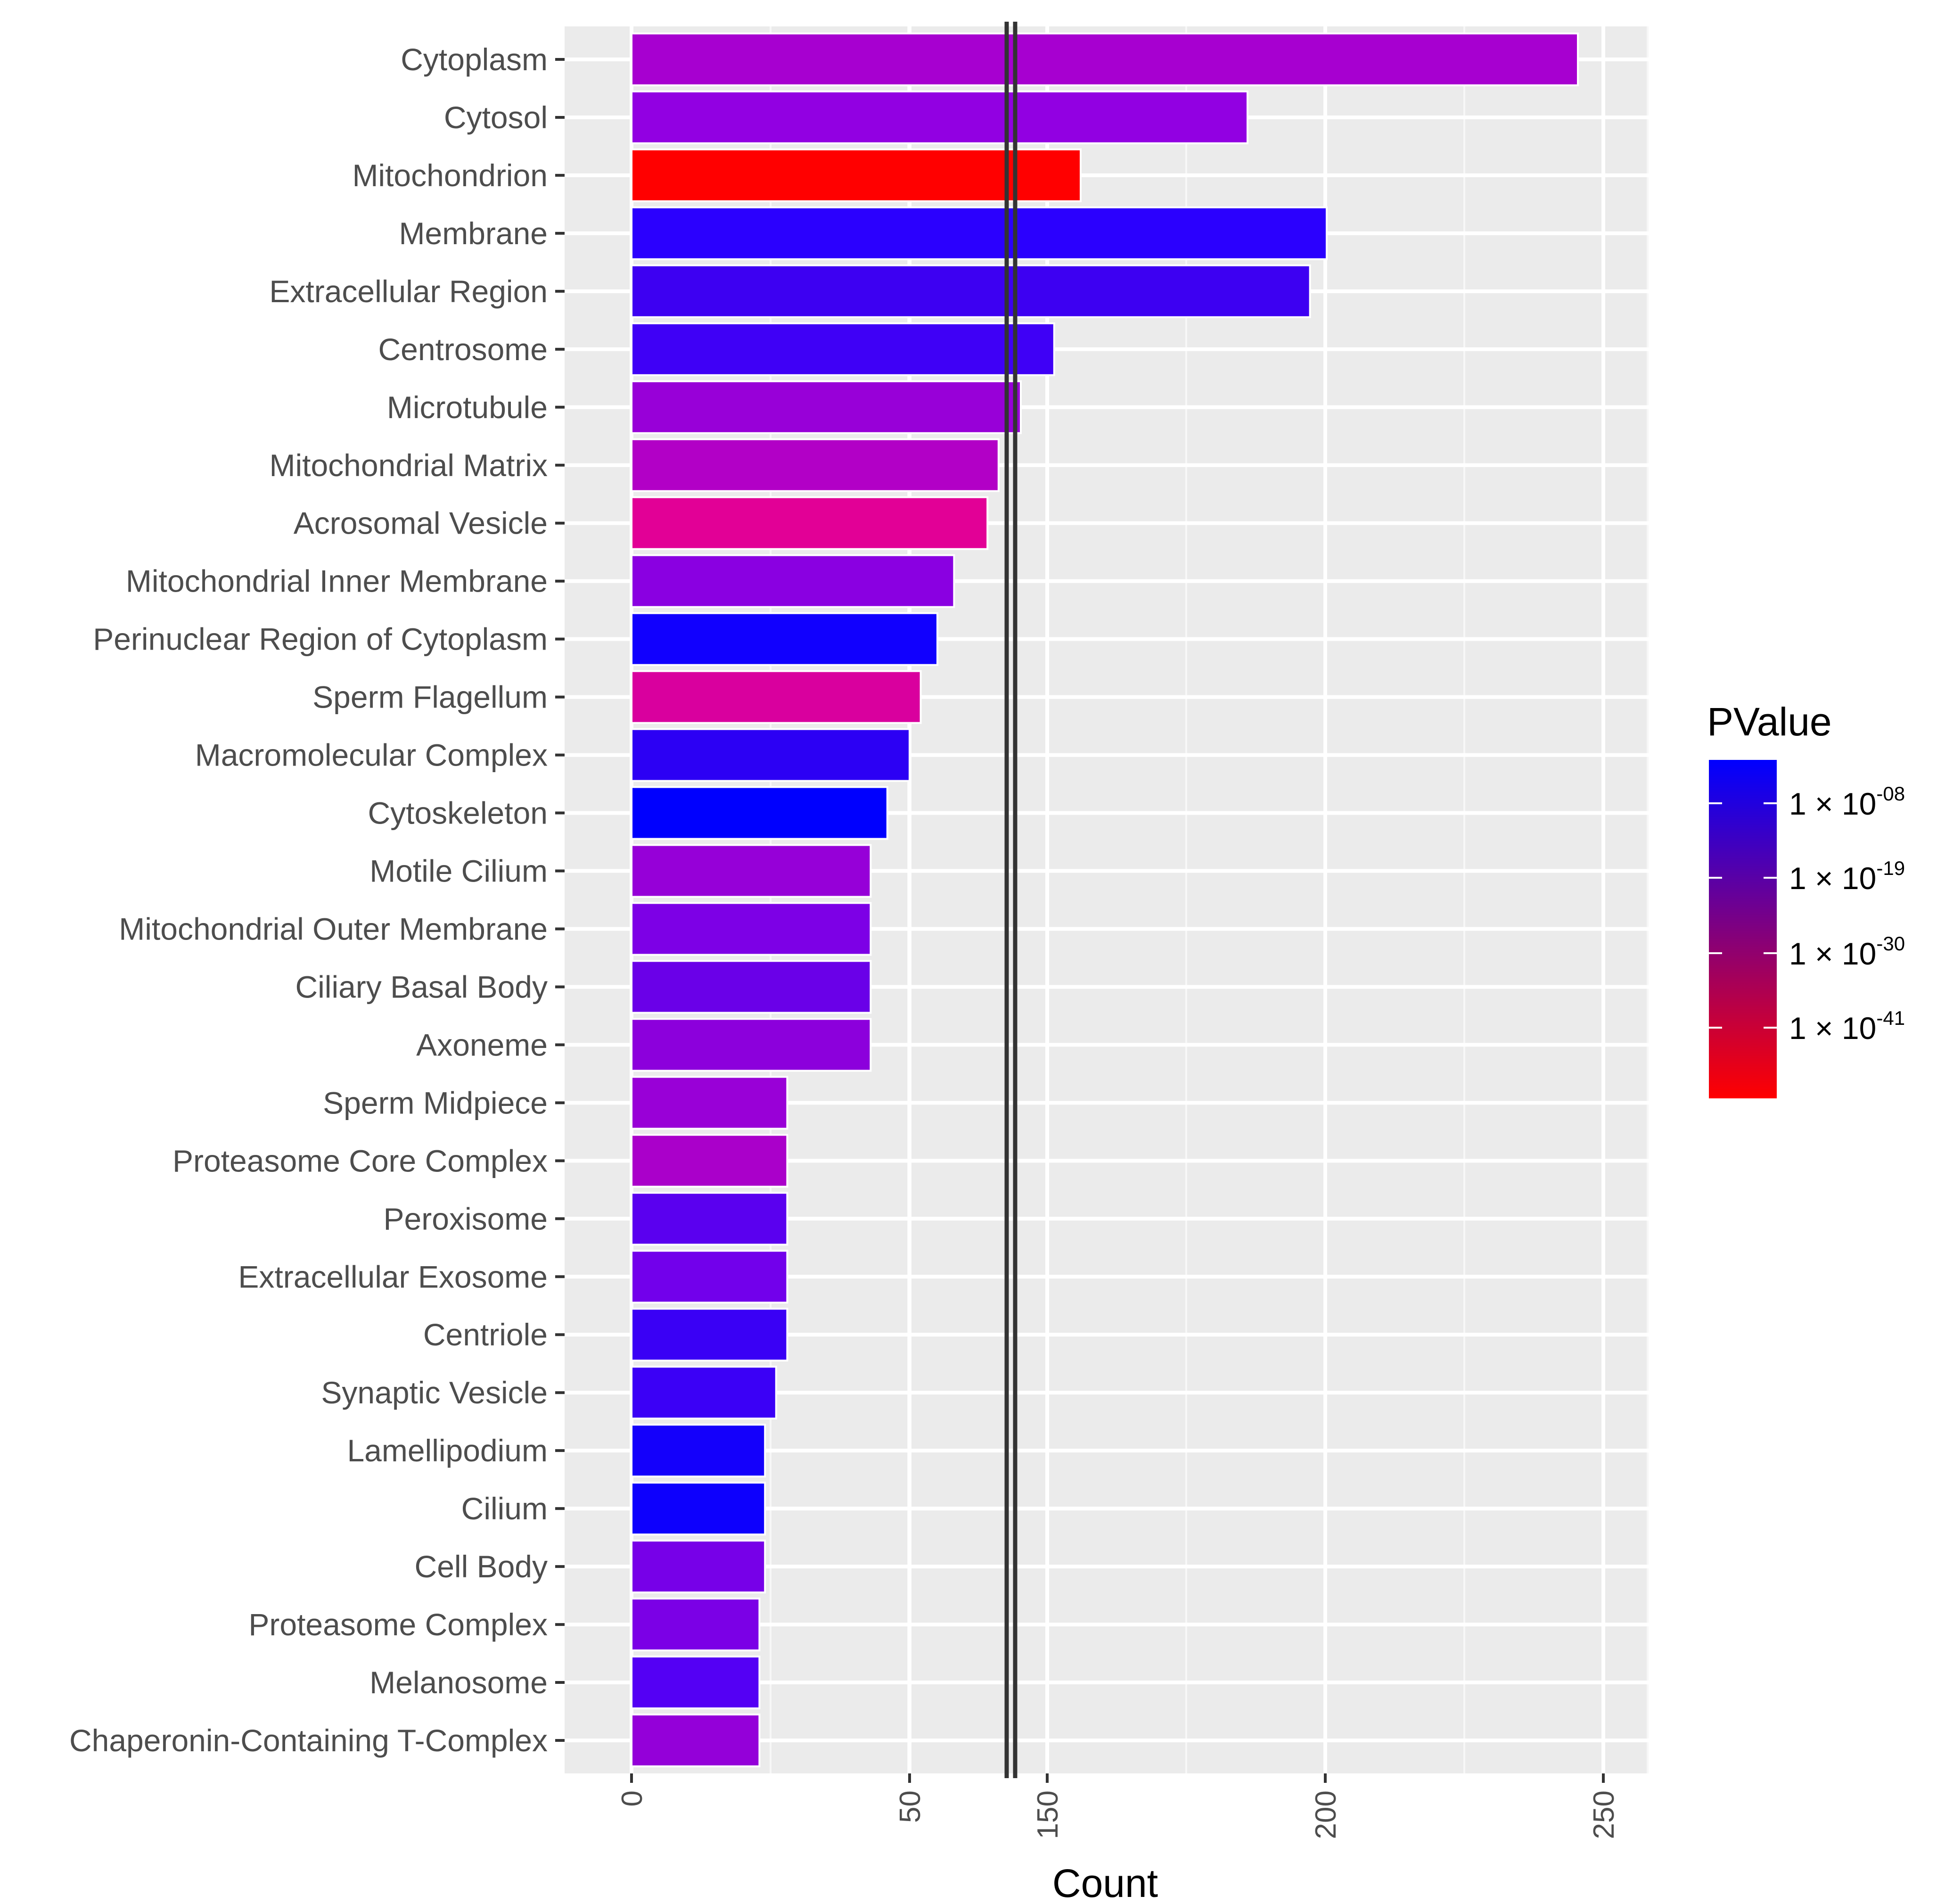  I want to click on bar-mitochondrial-outer-membrane, so click(751, 929).